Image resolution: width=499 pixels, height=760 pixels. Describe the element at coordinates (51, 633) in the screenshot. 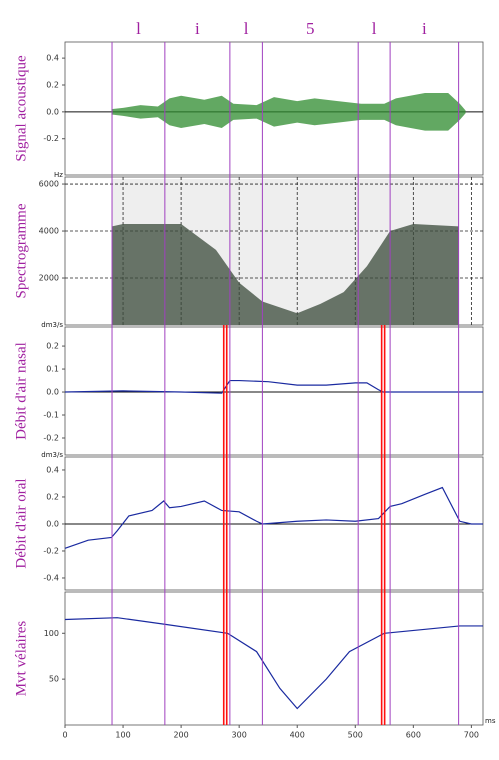

I see `y-tick-label: 100` at that location.